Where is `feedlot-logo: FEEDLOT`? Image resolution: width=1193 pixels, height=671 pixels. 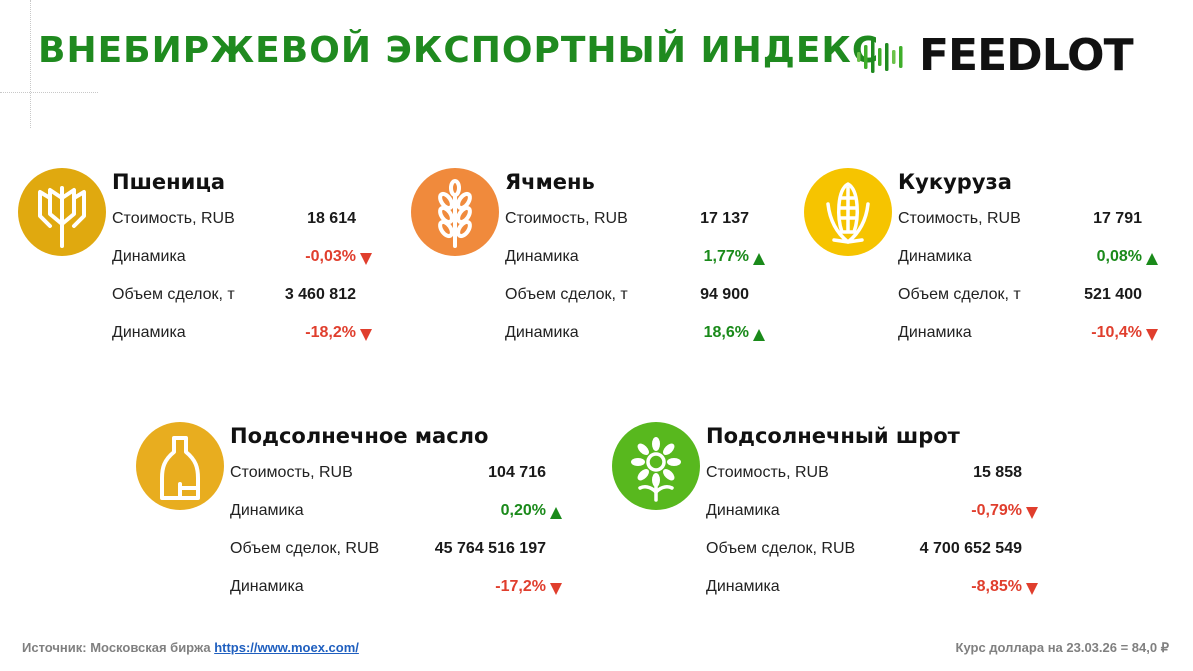
feedlot-logo: FEEDLOT is located at coordinates (994, 55).